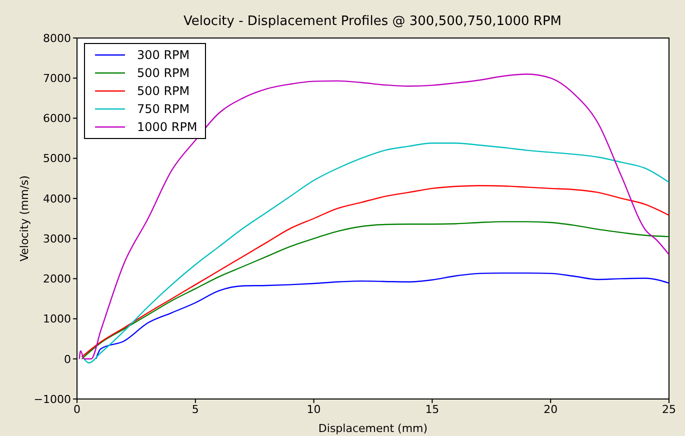  Describe the element at coordinates (669, 409) in the screenshot. I see `x-tick-label: 25` at that location.